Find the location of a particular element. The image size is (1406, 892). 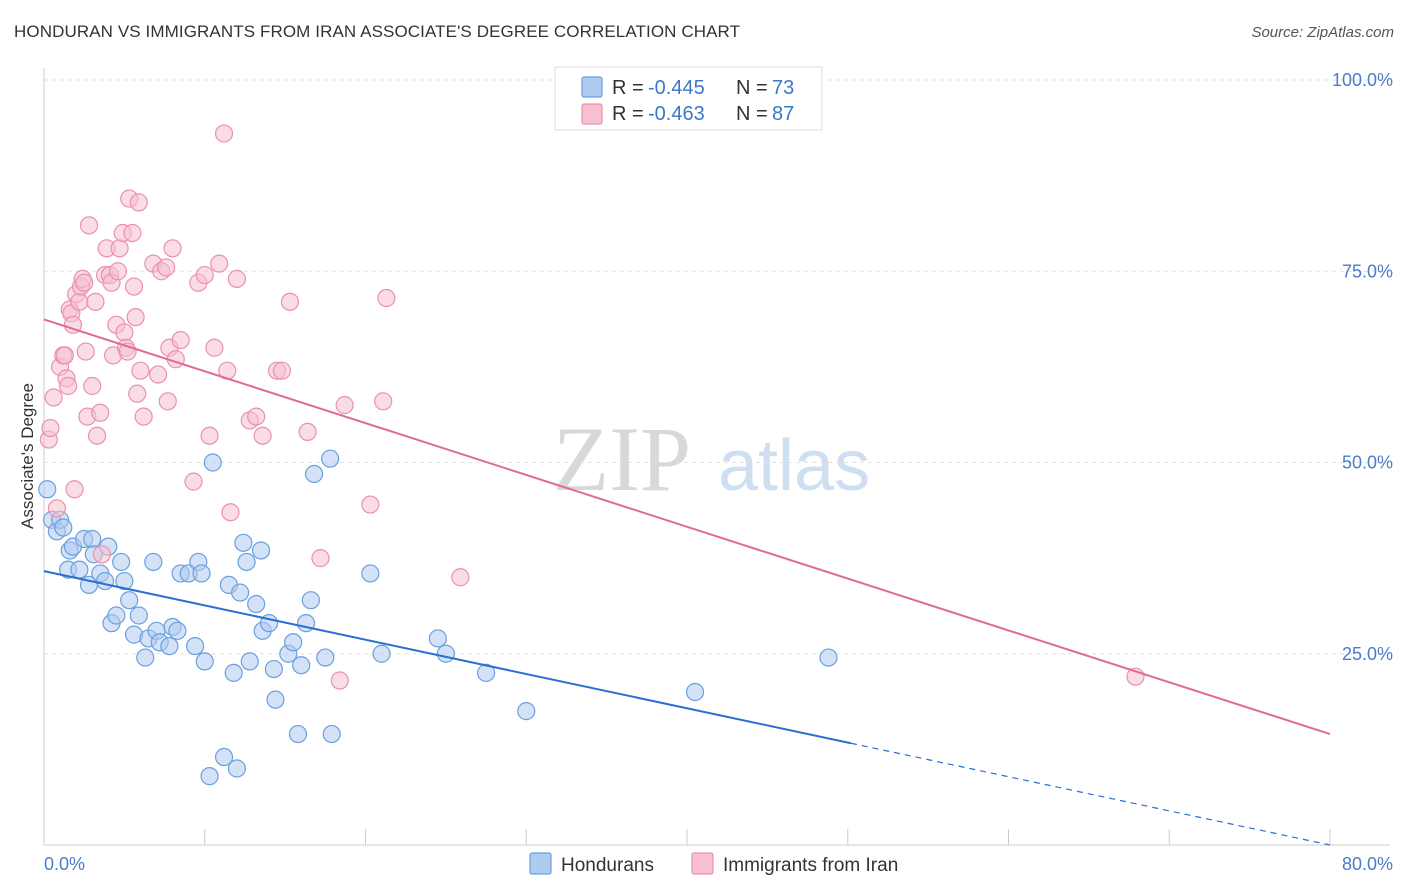

top-legend: R = -0.445 N = 73 R = -0.463 N = 87 is located at coordinates (688, 98).